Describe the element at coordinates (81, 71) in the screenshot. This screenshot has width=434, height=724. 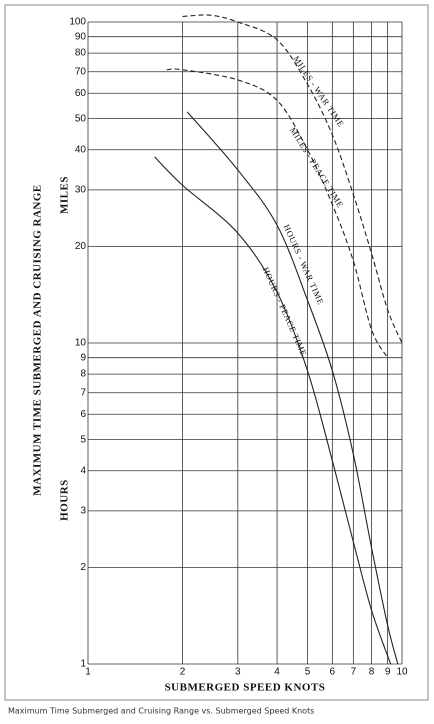
I see `y-tick-label: 70` at that location.